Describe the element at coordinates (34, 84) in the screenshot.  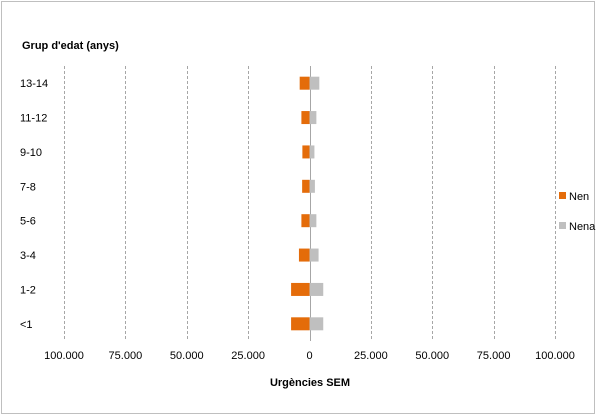
I see `y-tick-label: 13-14` at that location.